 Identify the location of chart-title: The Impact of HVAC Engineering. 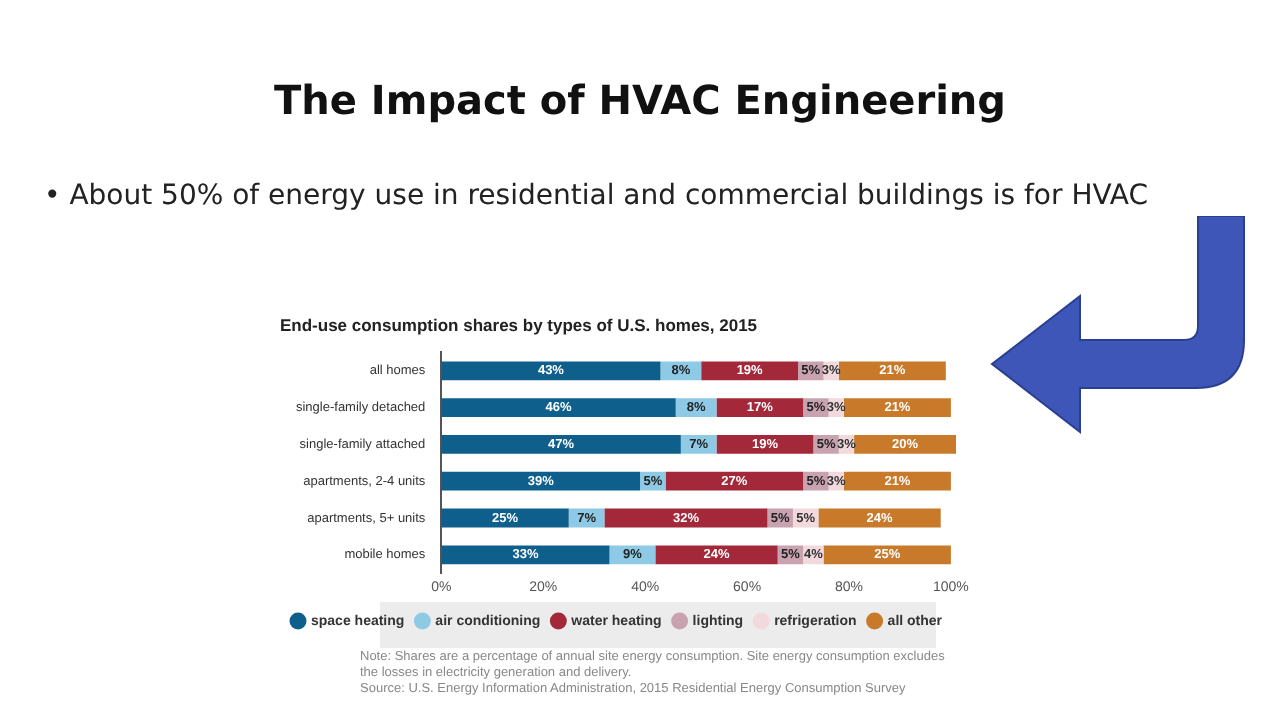
(640, 100).